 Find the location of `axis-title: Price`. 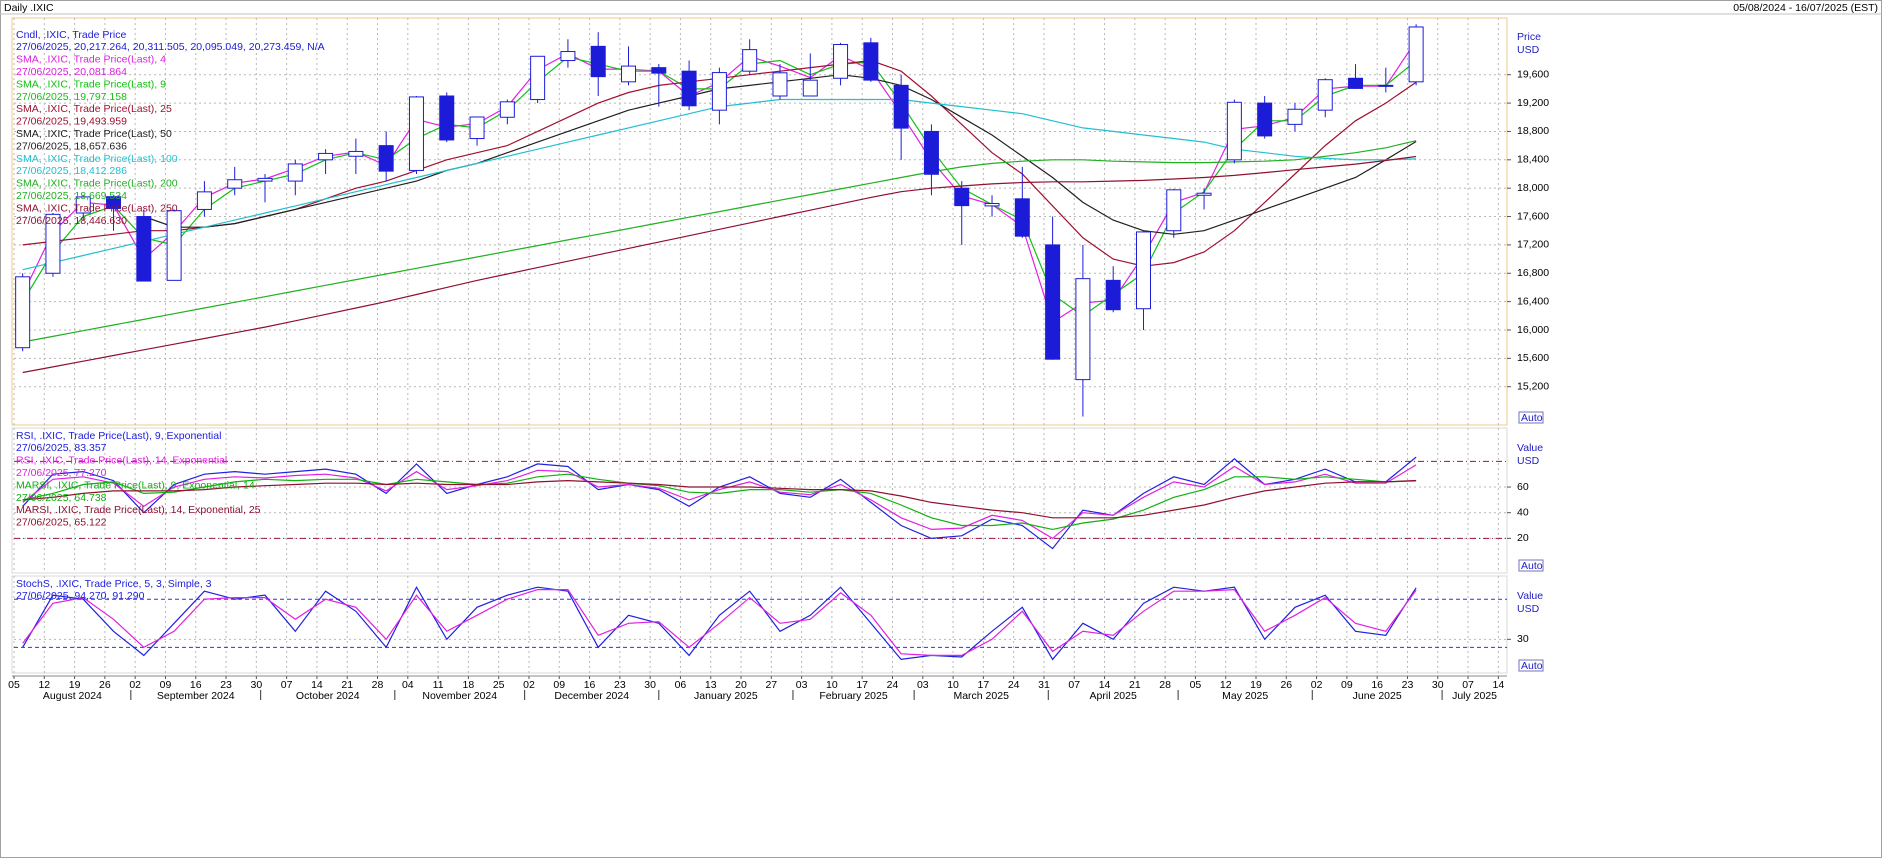

axis-title: Price is located at coordinates (1529, 37).